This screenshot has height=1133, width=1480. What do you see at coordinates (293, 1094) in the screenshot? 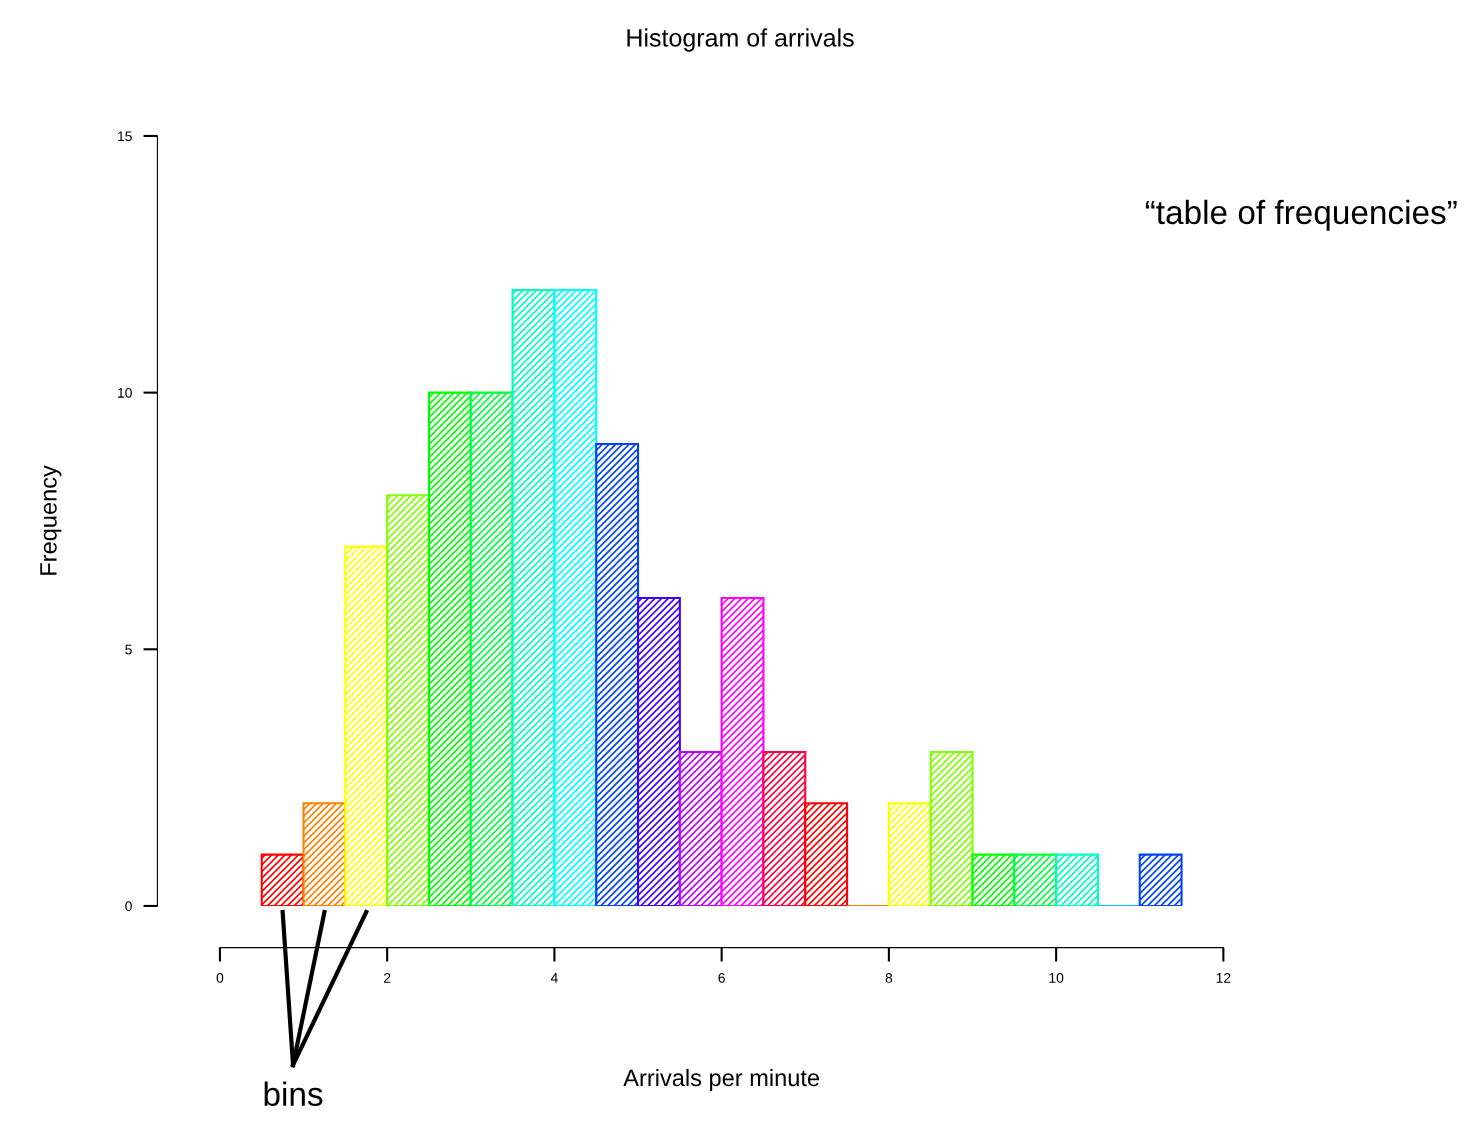
I see `text: bins` at bounding box center [293, 1094].